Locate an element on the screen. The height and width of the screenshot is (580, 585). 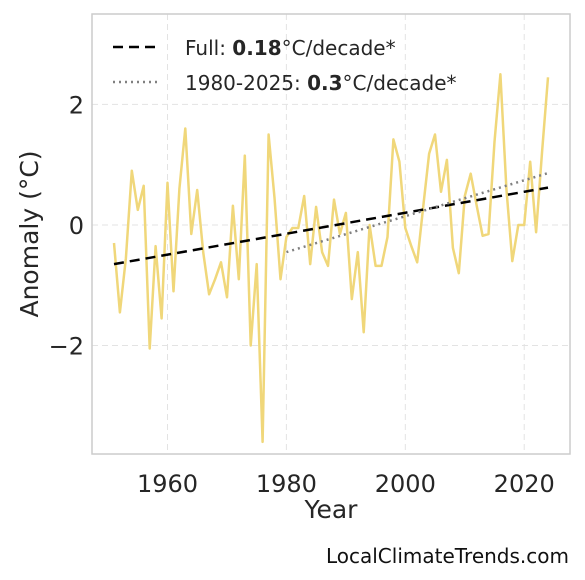
legend-full-suffix: °C/decade* is located at coordinates (339, 48).